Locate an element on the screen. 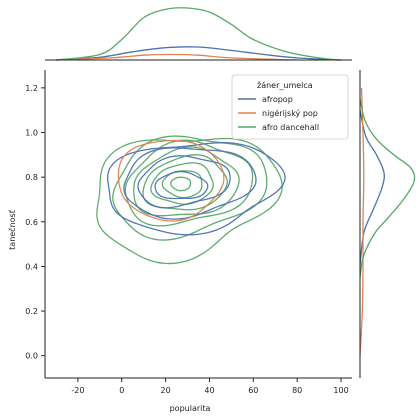  top-density-afropop is located at coordinates (198, 53).